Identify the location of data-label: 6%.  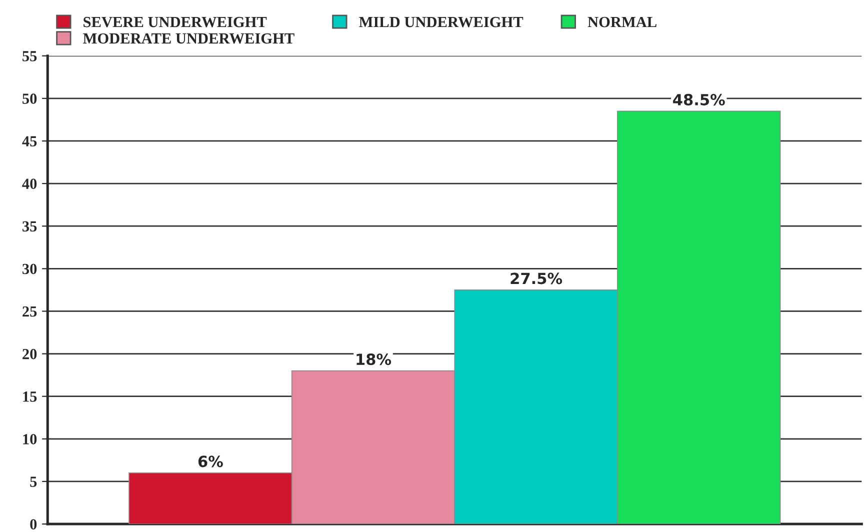
(210, 462).